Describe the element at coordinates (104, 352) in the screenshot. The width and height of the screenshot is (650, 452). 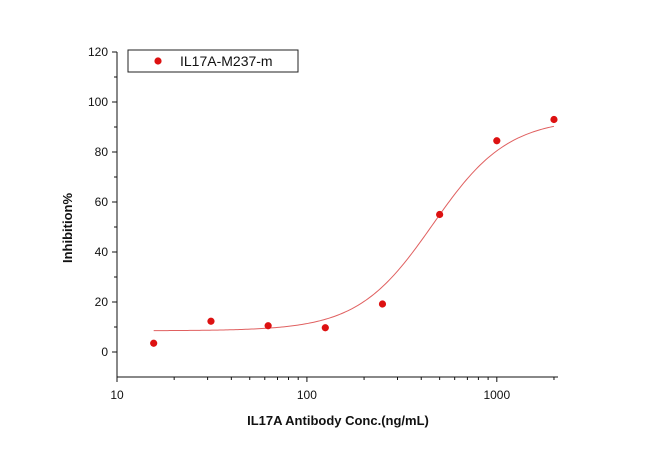
I see `y-tick-label: 0` at that location.